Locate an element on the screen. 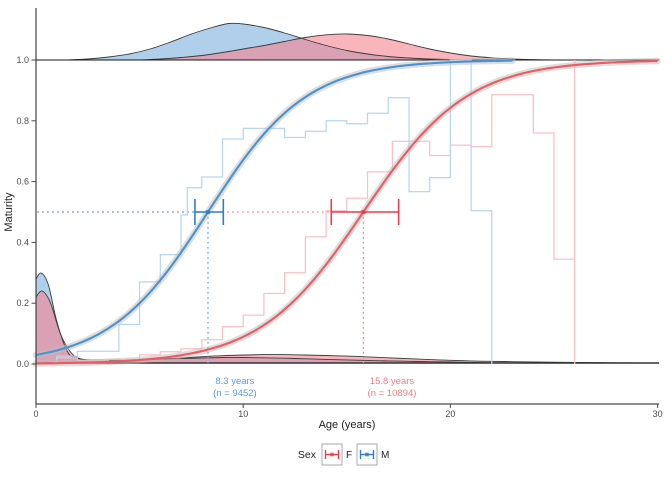 The height and width of the screenshot is (485, 672). bottom-density-f-area-fill is located at coordinates (347, 326).